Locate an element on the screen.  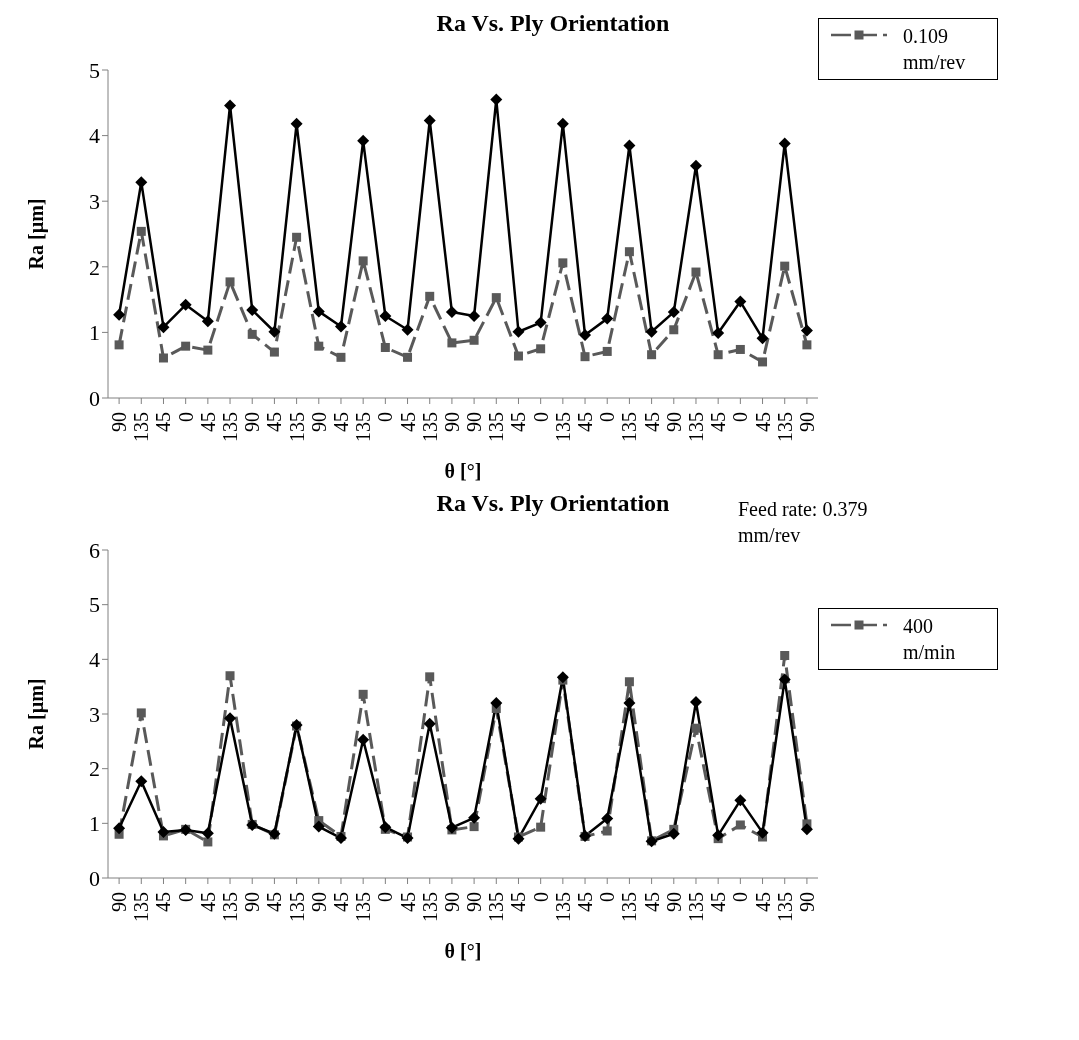
x-axis-title: θ [°] is located at coordinates (463, 471).